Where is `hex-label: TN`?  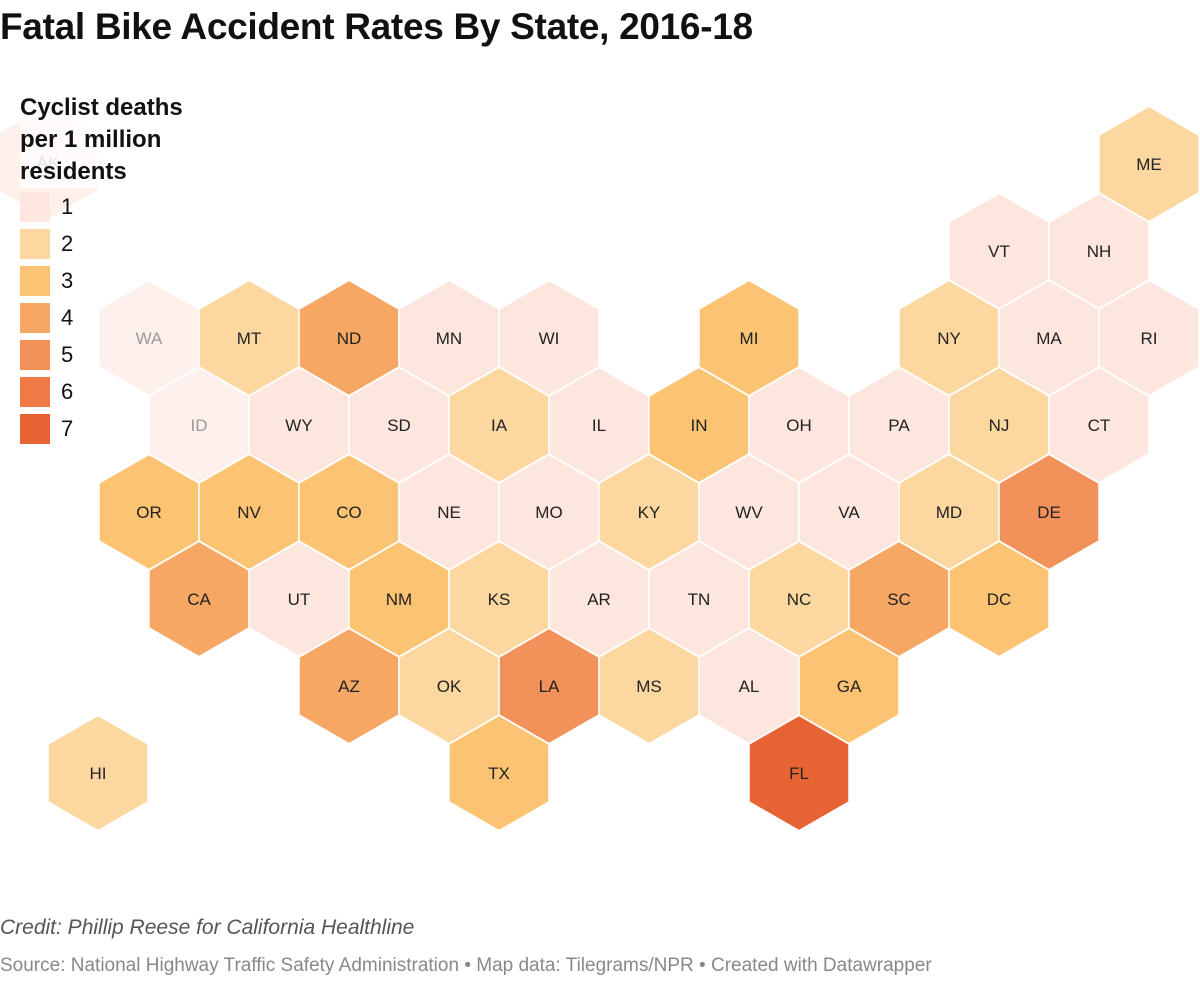
hex-label: TN is located at coordinates (699, 599).